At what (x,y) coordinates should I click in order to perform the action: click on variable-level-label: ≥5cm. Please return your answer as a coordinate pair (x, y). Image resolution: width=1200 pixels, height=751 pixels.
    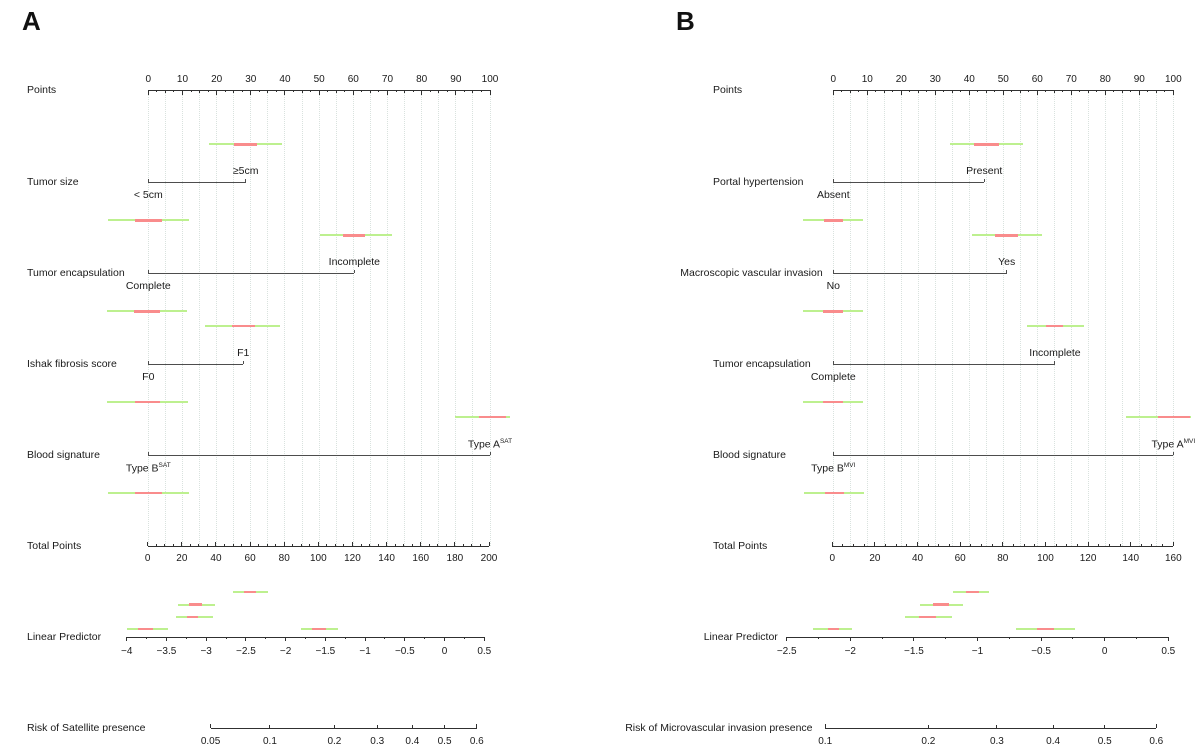
    Looking at the image, I should click on (245, 170).